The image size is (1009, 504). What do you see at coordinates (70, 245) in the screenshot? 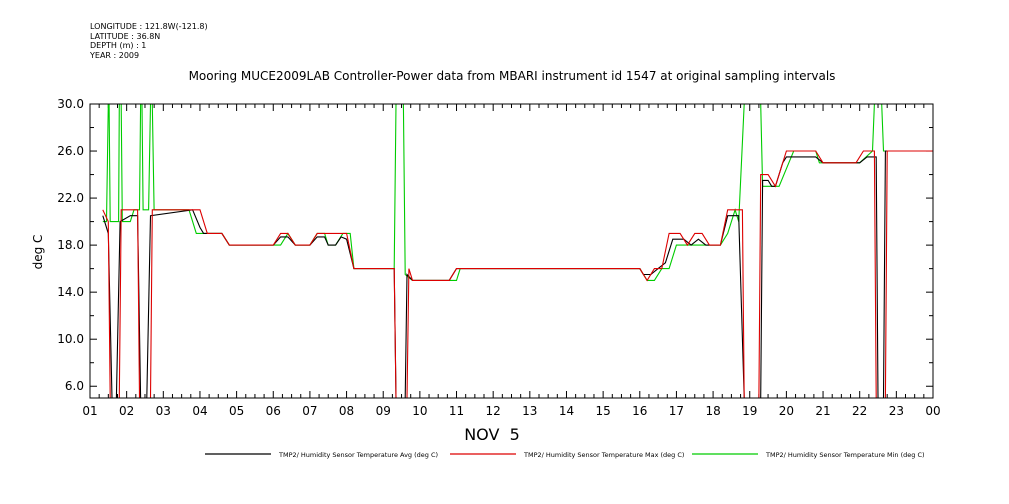
I see `y-tick-label: 18.0` at bounding box center [70, 245].